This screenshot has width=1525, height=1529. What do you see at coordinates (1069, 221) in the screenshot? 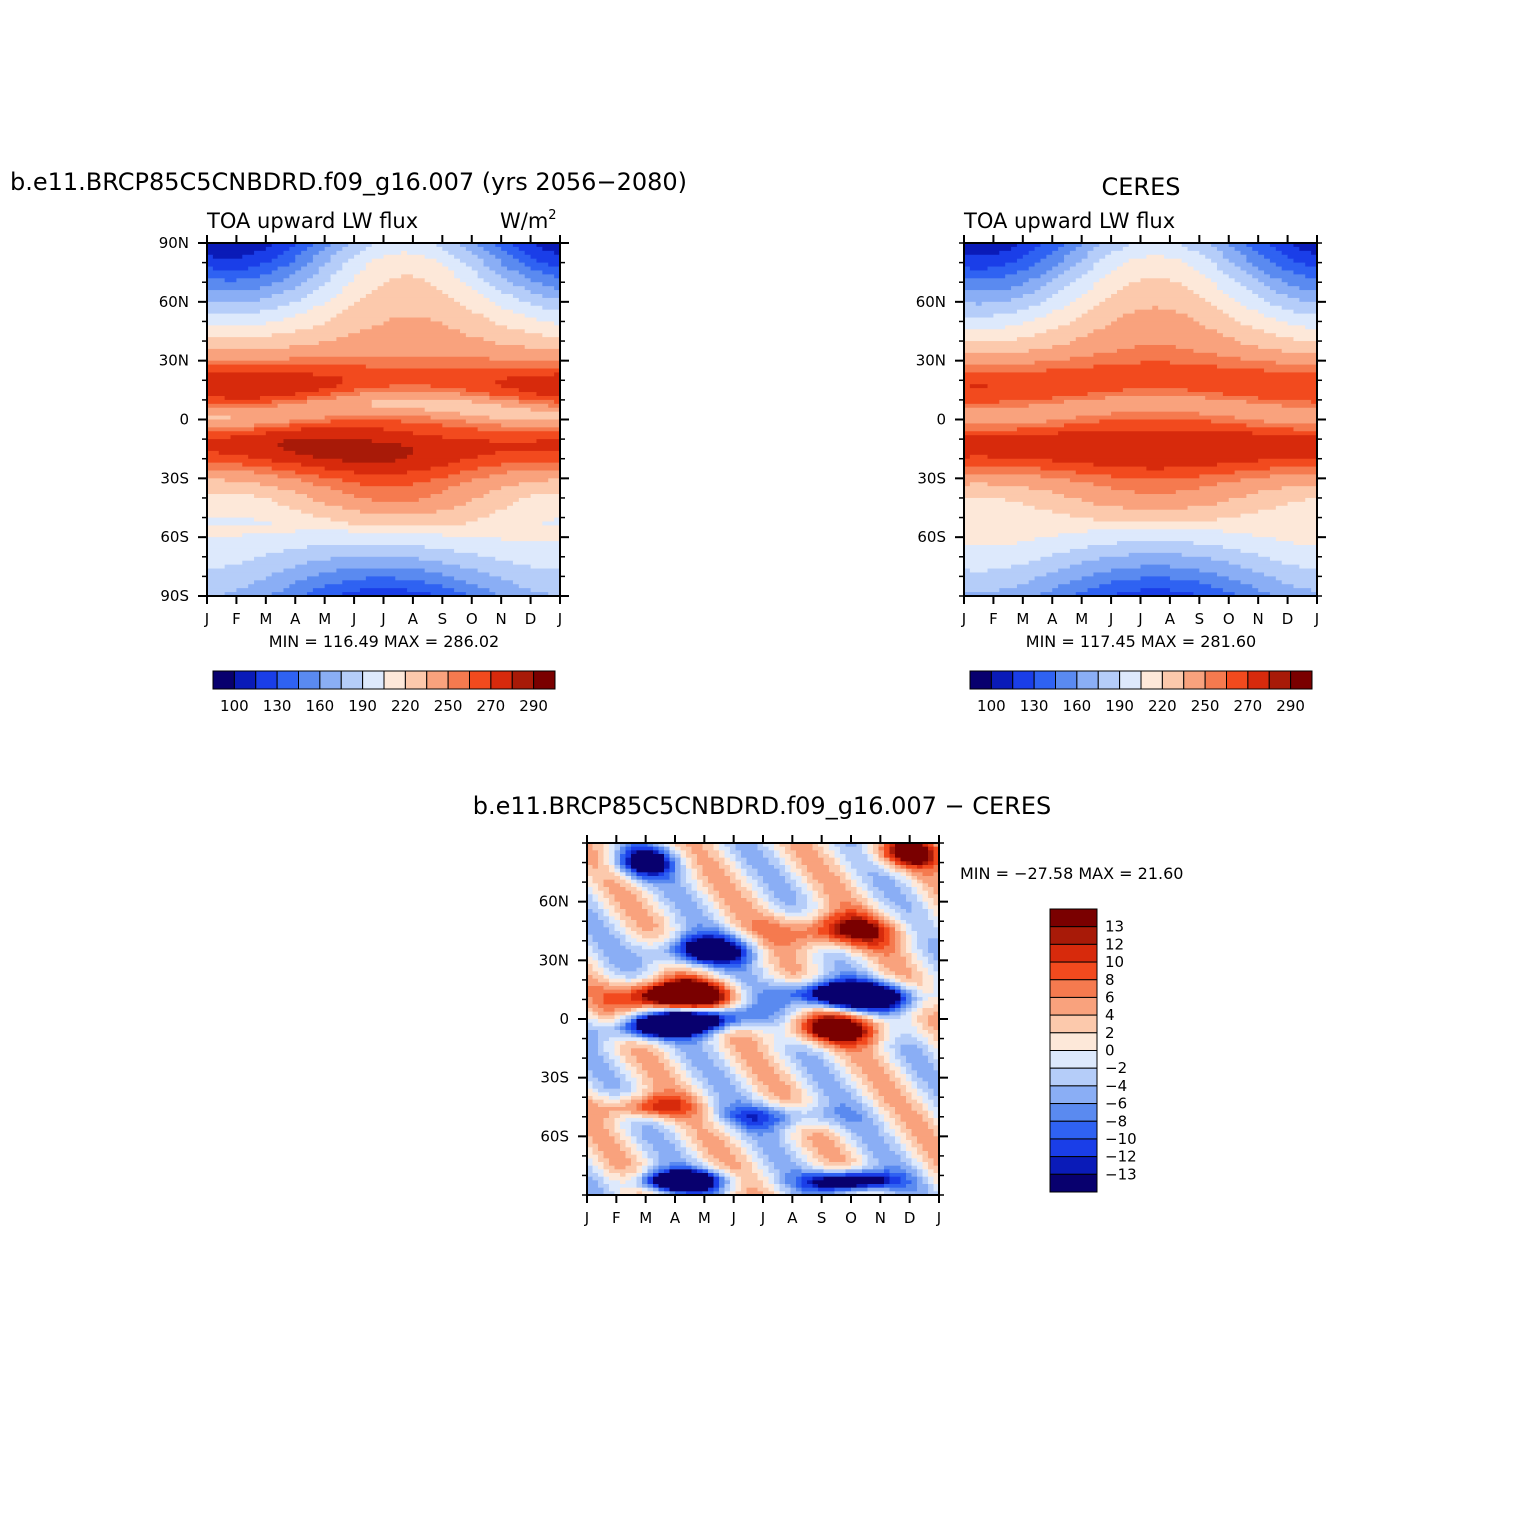
I see `panel-obs-variable: TOA upward LW flux` at bounding box center [1069, 221].